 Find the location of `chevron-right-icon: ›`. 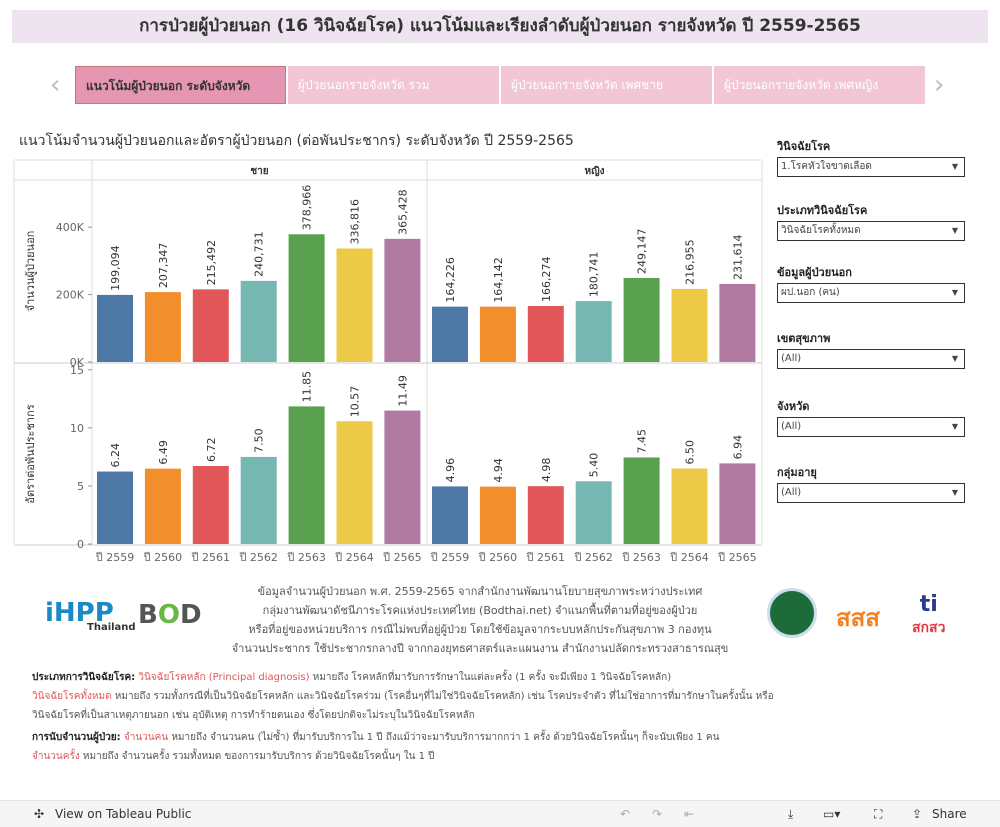

chevron-right-icon: › is located at coordinates (939, 85).